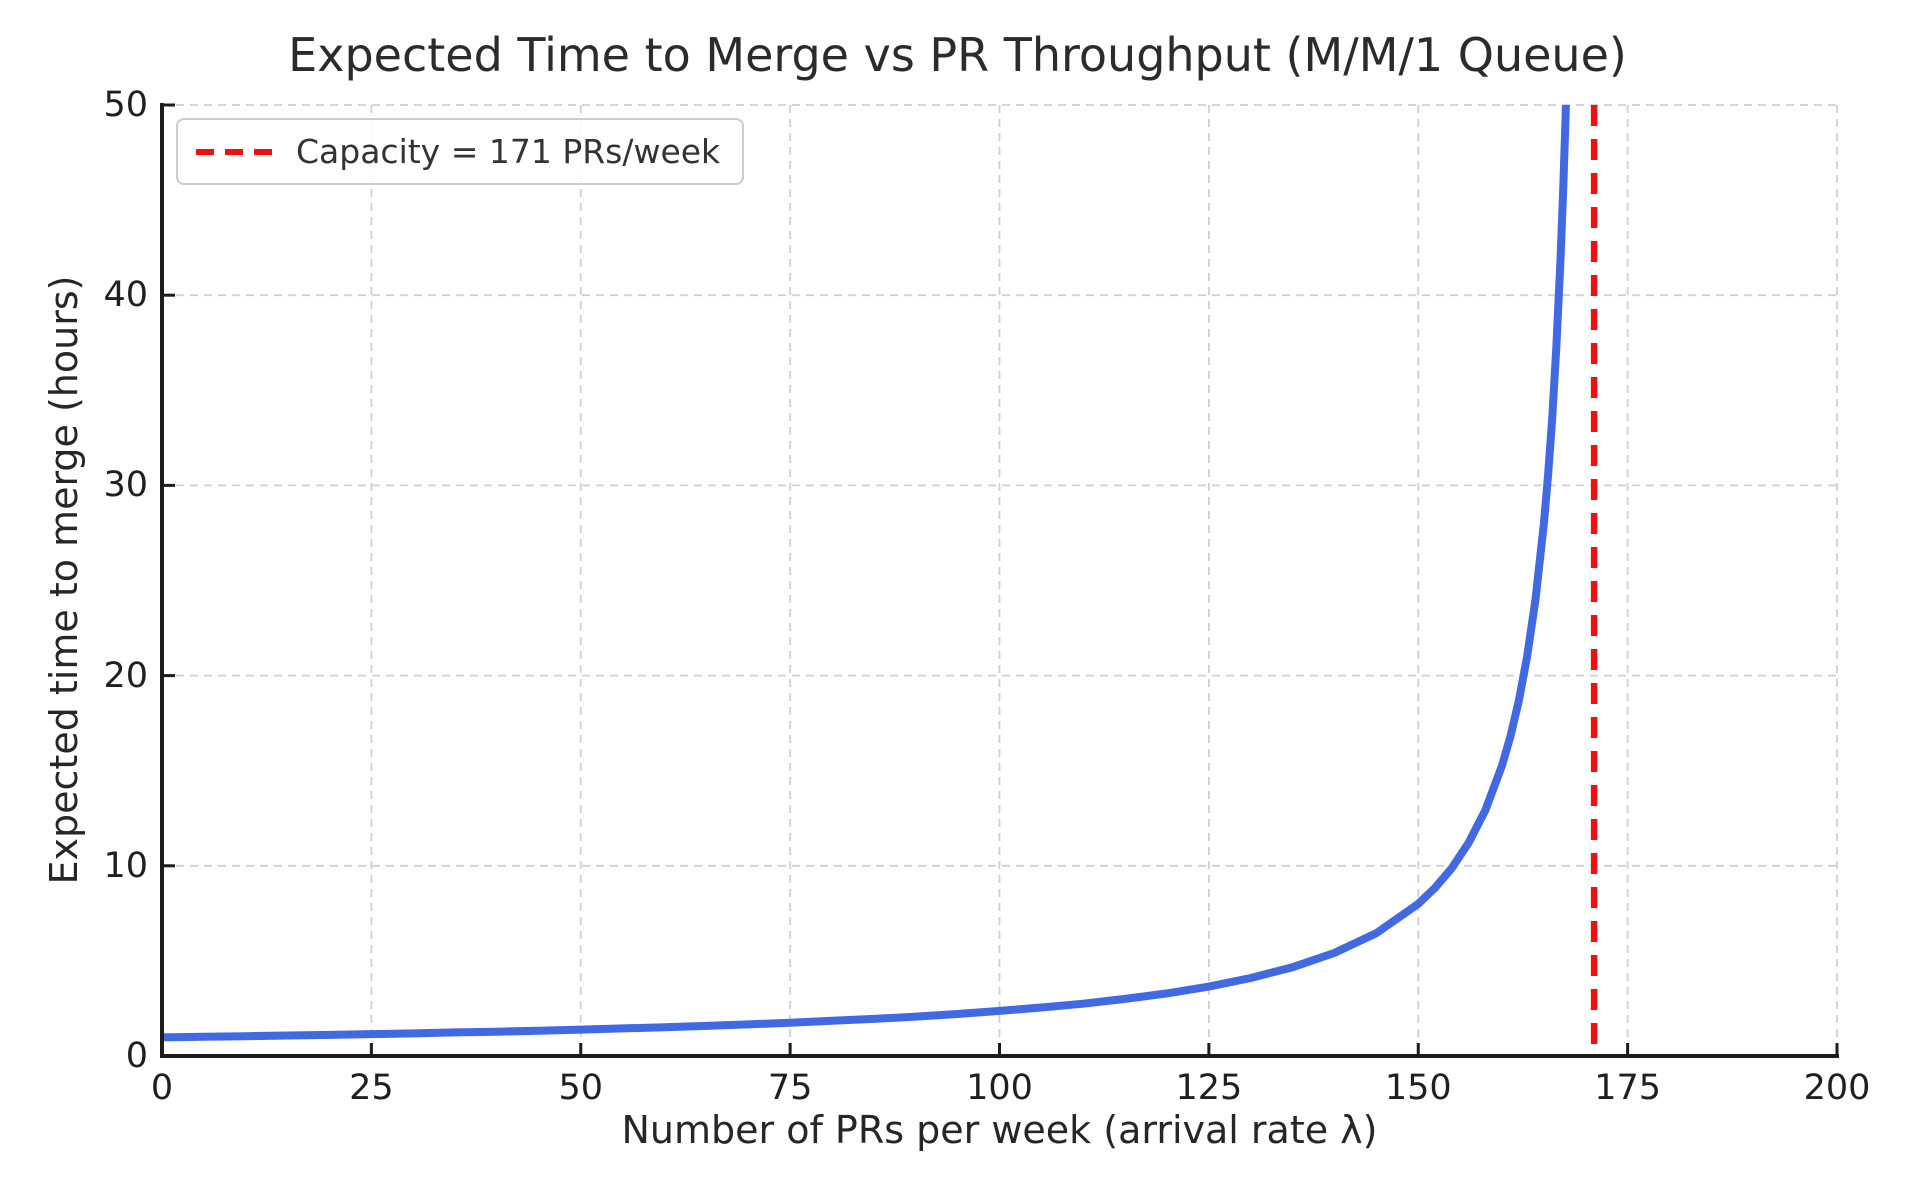  What do you see at coordinates (508, 151) in the screenshot?
I see `legend-label: Capacity = 171 PRs/week` at bounding box center [508, 151].